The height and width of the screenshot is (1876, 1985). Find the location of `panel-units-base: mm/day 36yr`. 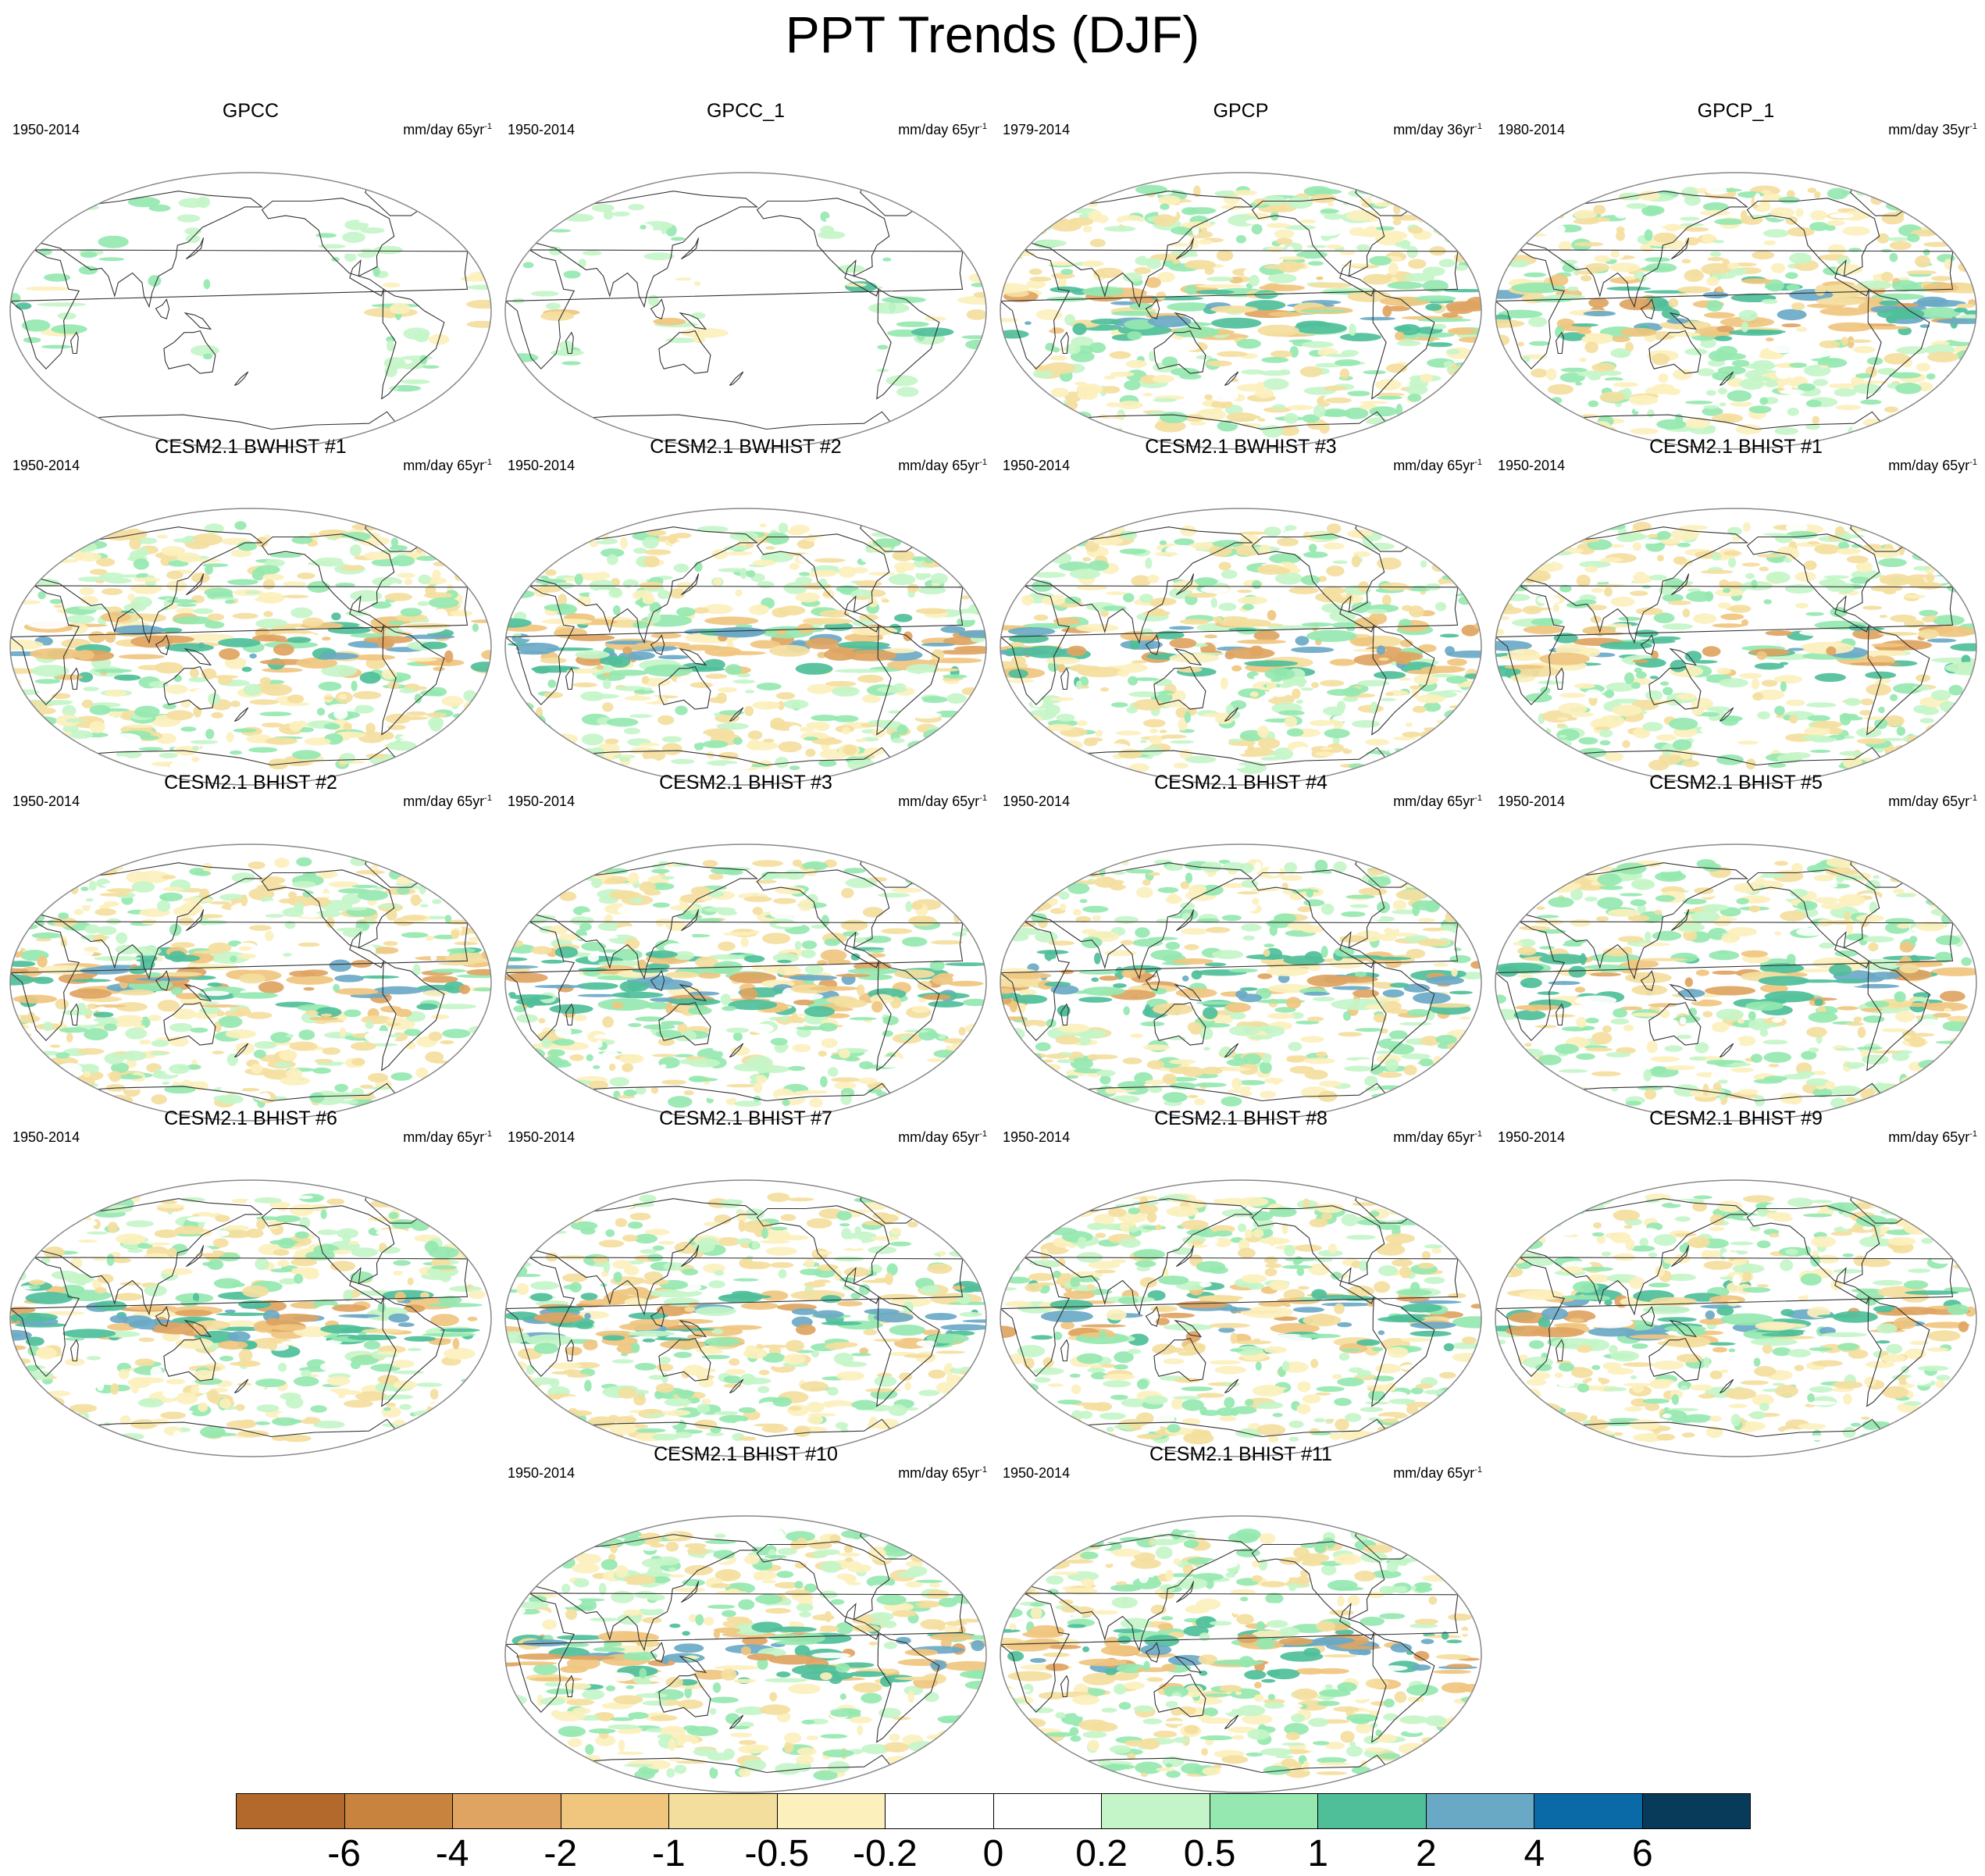

panel-units-base: mm/day 36yr is located at coordinates (1433, 129).